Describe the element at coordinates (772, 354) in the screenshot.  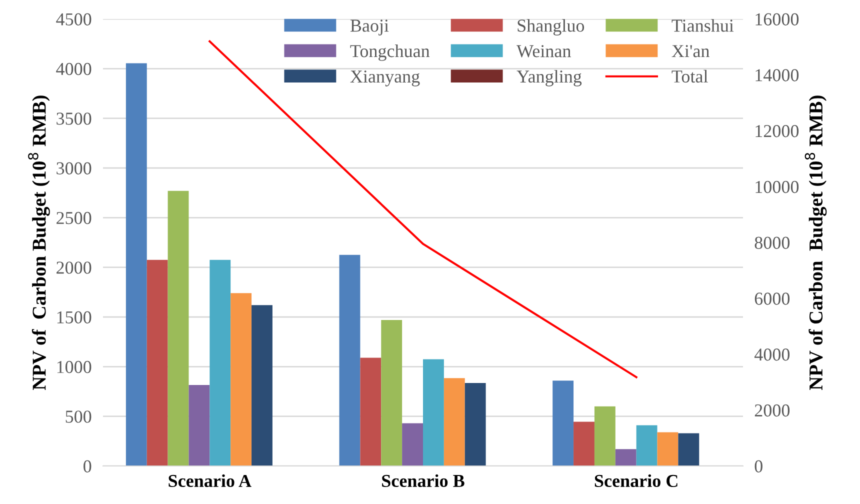
I see `y2-tick-label: 4000` at that location.